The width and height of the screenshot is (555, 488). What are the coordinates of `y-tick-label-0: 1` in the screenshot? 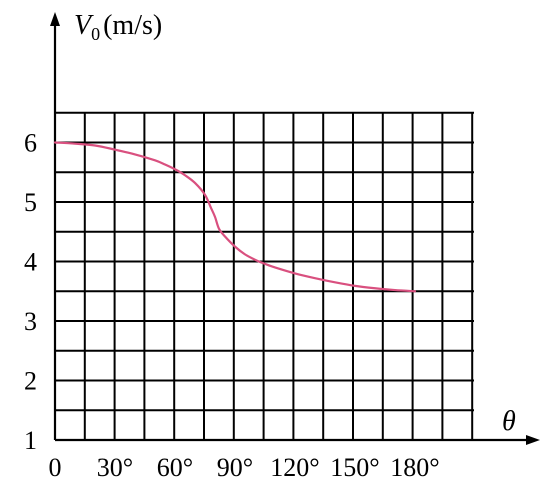 It's located at (30, 440).